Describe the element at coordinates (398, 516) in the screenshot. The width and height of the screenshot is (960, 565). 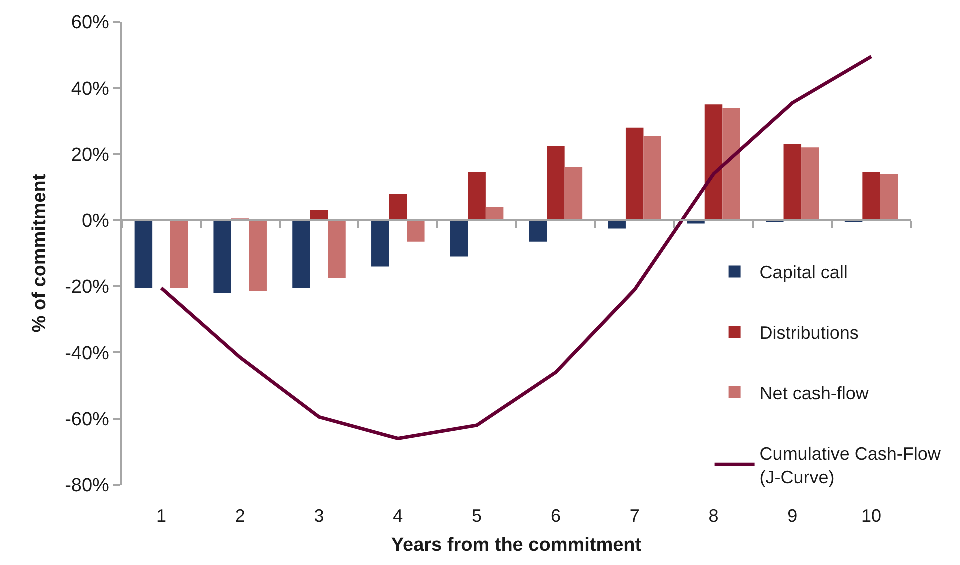
I see `x-tick-label: 4` at that location.